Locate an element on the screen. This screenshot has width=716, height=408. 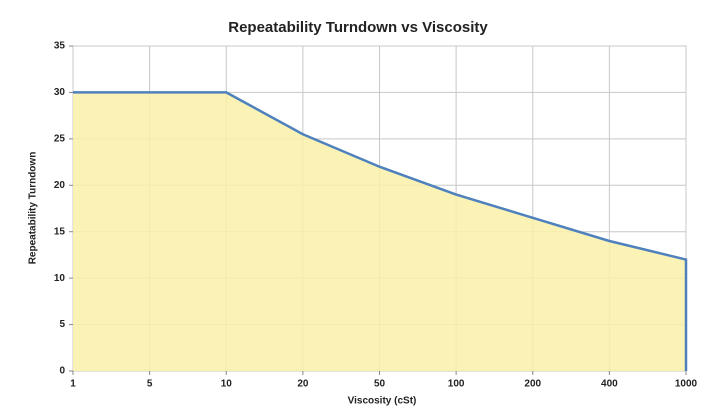
x-tick-label: 20 is located at coordinates (303, 384).